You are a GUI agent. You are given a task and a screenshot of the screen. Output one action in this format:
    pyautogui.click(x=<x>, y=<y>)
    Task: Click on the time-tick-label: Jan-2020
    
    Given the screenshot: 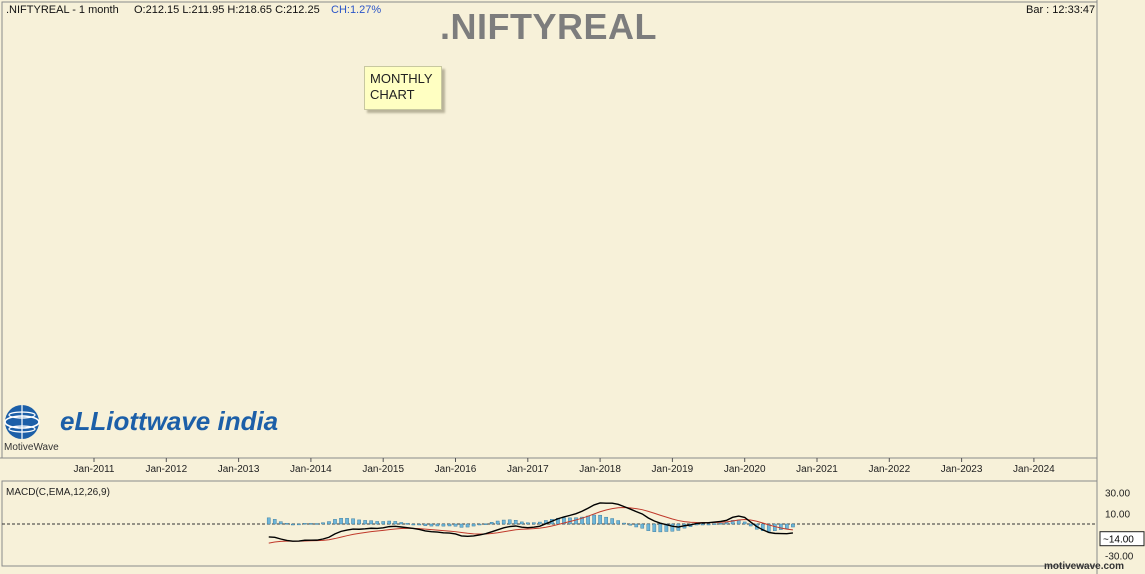 What is the action you would take?
    pyautogui.click(x=745, y=469)
    